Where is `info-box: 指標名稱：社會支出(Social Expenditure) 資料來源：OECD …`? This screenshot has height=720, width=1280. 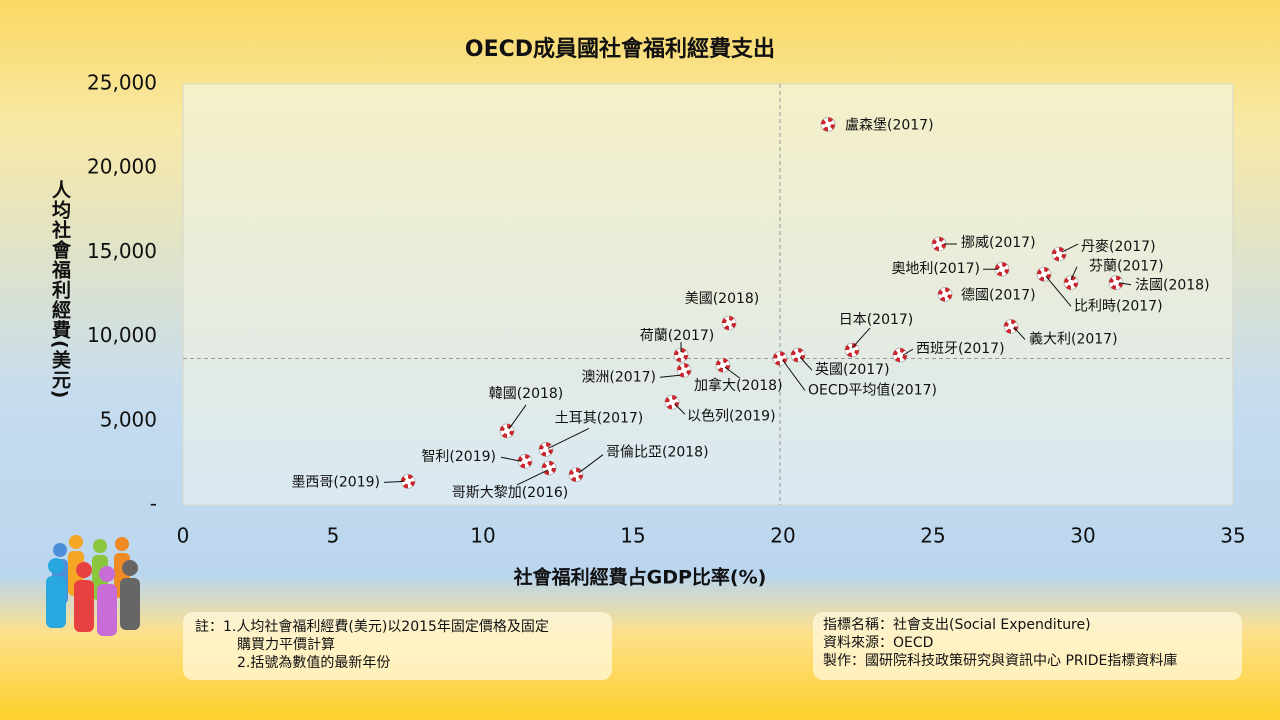
info-box: 指標名稱：社會支出(Social Expenditure) 資料來源：OECD … is located at coordinates (1027, 646).